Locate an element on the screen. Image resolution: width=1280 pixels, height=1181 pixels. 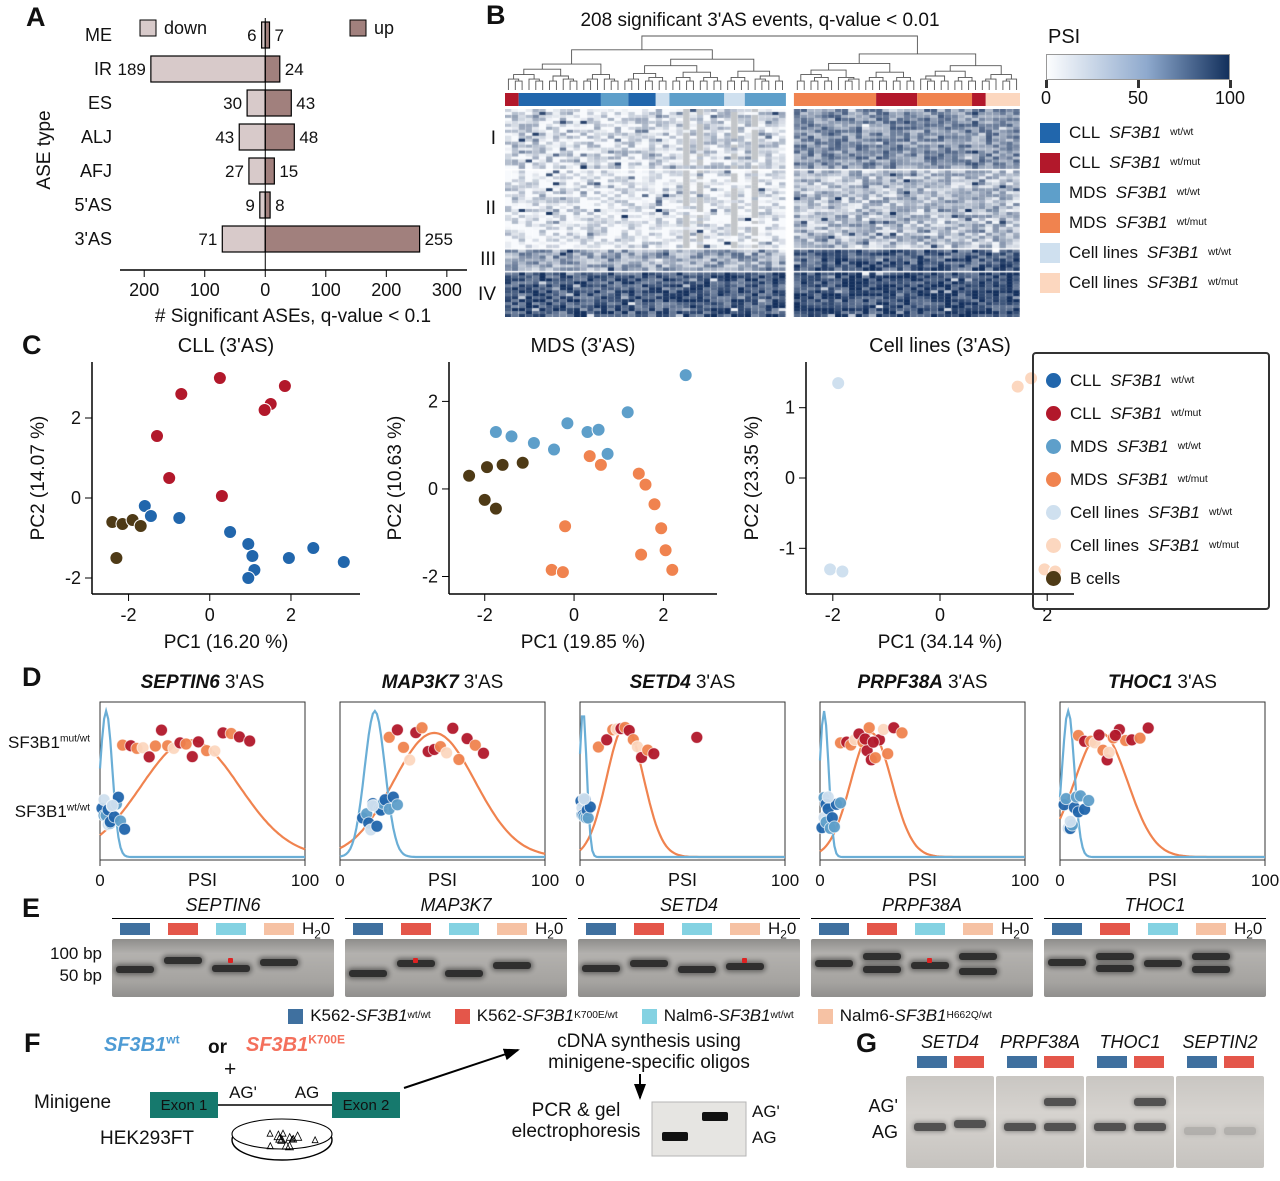
gel-image is located at coordinates (1155, 968).